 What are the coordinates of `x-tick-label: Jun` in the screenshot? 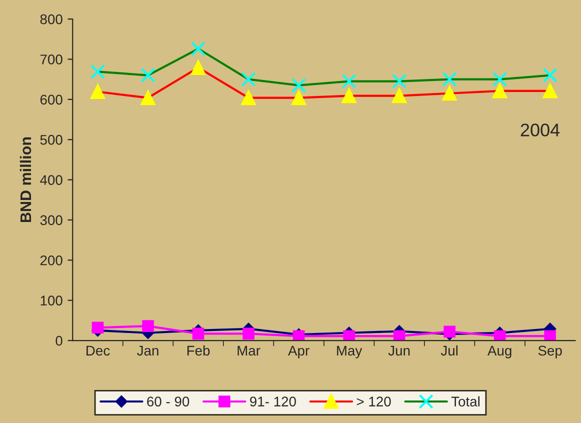 It's located at (399, 351).